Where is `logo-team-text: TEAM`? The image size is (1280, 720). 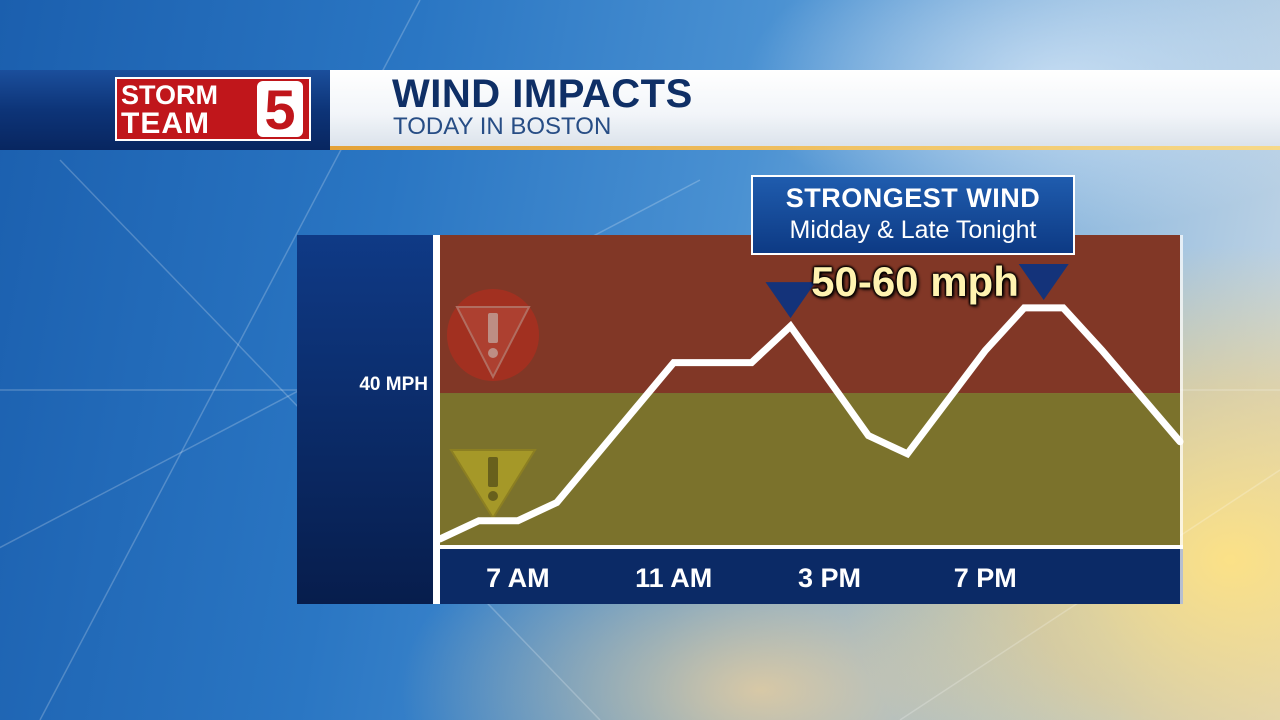 logo-team-text: TEAM is located at coordinates (165, 123).